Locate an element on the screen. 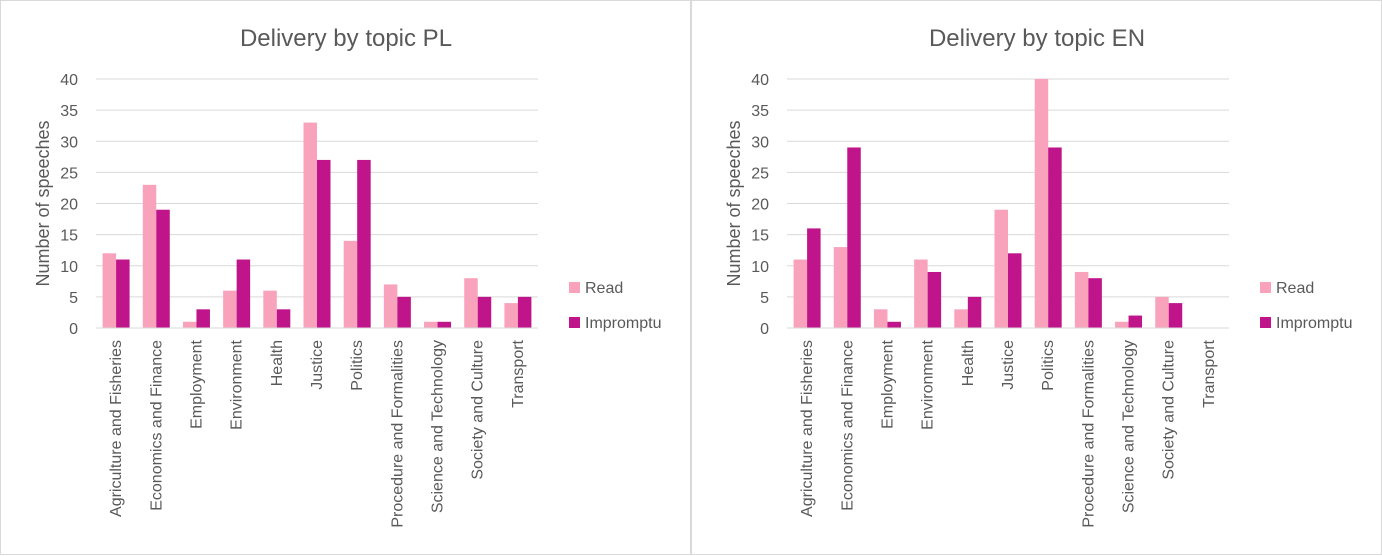 This screenshot has width=1382, height=556. bar-read-transport is located at coordinates (511, 315).